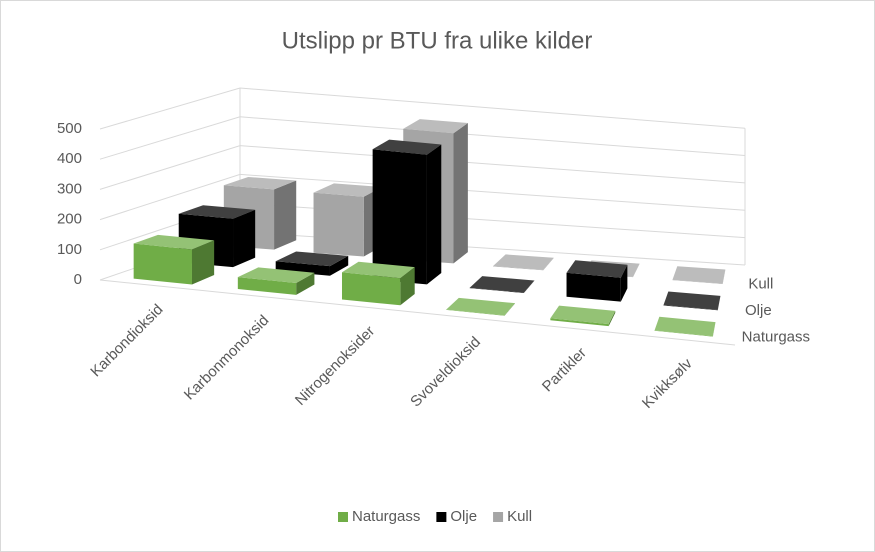 The width and height of the screenshot is (875, 552). I want to click on y-tick-label: 500, so click(69, 128).